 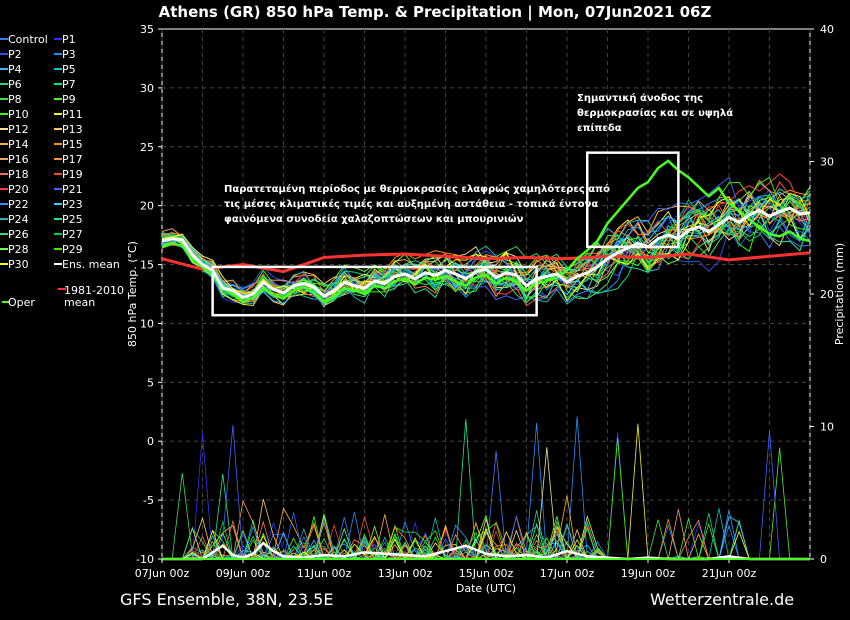 I want to click on y-ticks-right: 40 30 20 10 0, so click(x=822, y=294).